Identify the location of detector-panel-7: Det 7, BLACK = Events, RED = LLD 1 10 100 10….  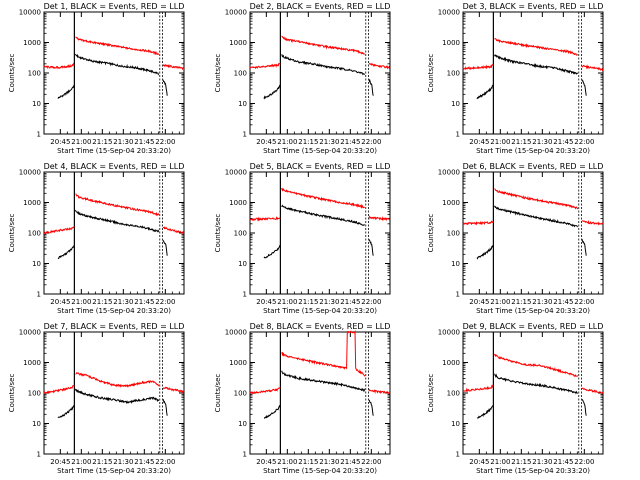
(96, 398).